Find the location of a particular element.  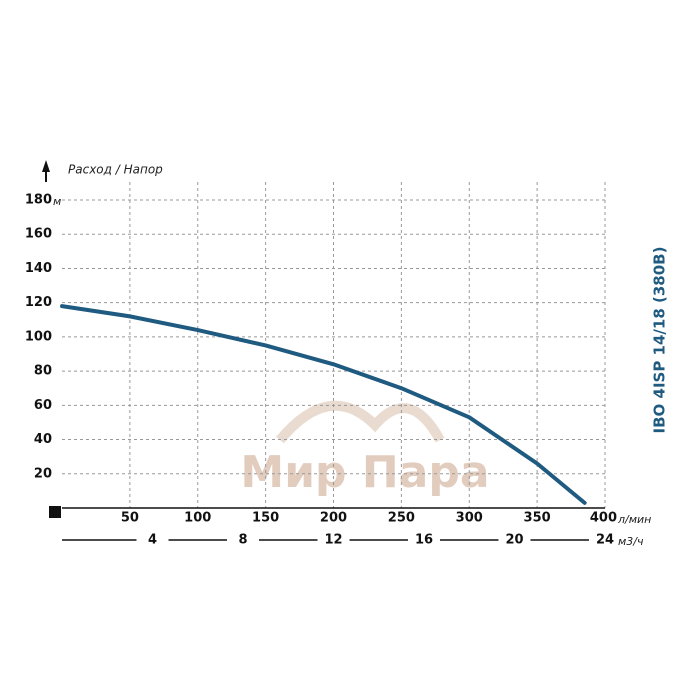

x2-tick-label: 16 is located at coordinates (424, 540).